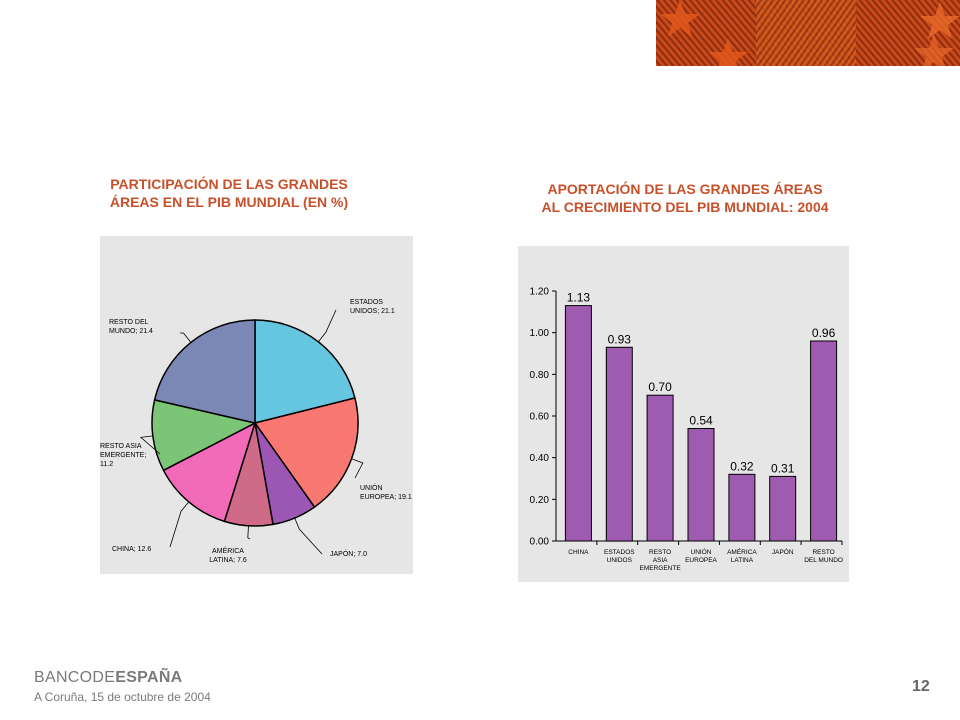 The height and width of the screenshot is (720, 960). I want to click on y-tick-label: 0.20, so click(540, 500).